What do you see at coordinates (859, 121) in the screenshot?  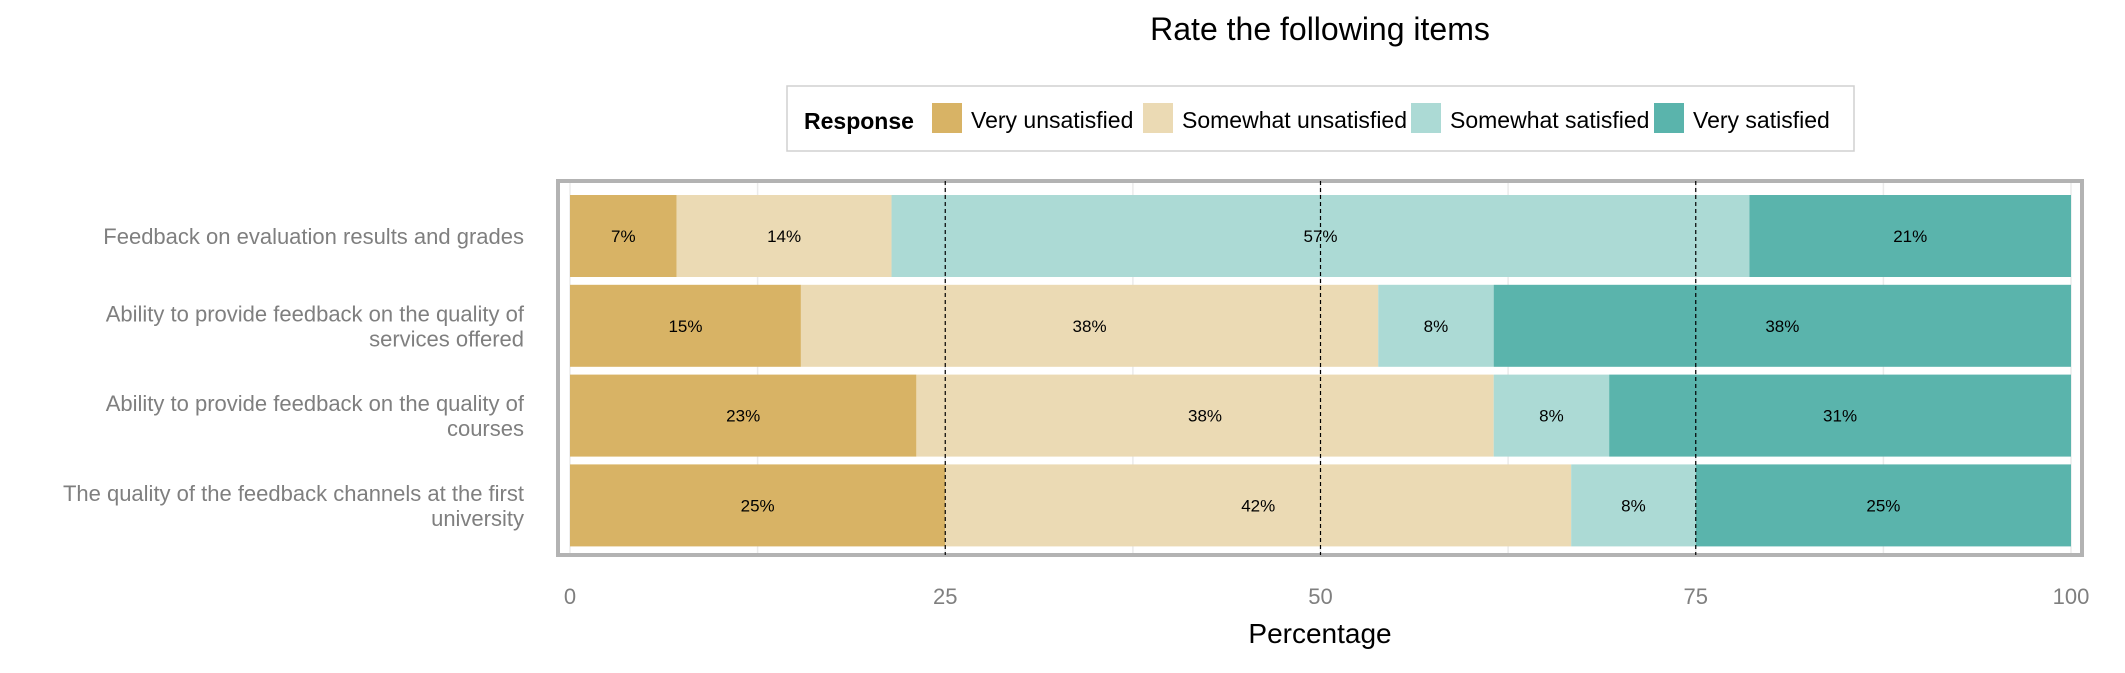 I see `legend-title: Response` at bounding box center [859, 121].